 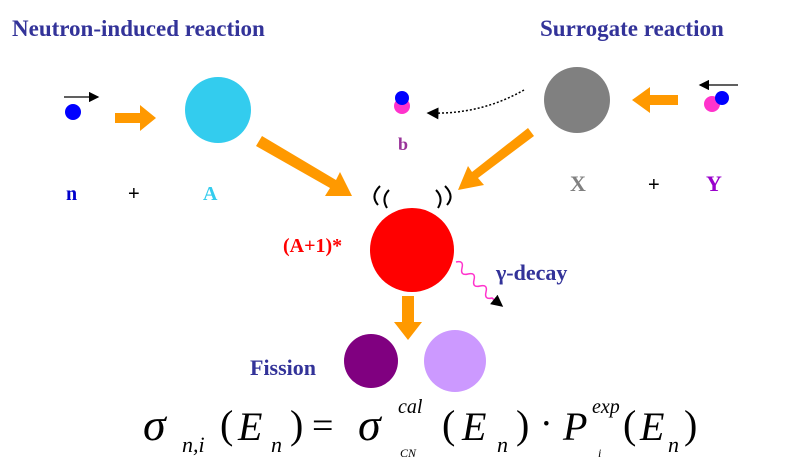 What do you see at coordinates (138, 28) in the screenshot?
I see `left-title: Neutron-induced reaction` at bounding box center [138, 28].